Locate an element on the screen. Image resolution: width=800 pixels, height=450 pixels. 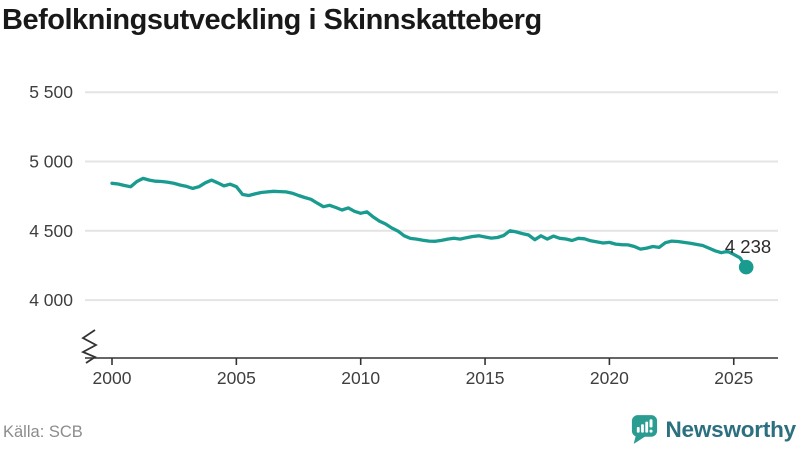
x-tick-label: 2005 is located at coordinates (236, 378).